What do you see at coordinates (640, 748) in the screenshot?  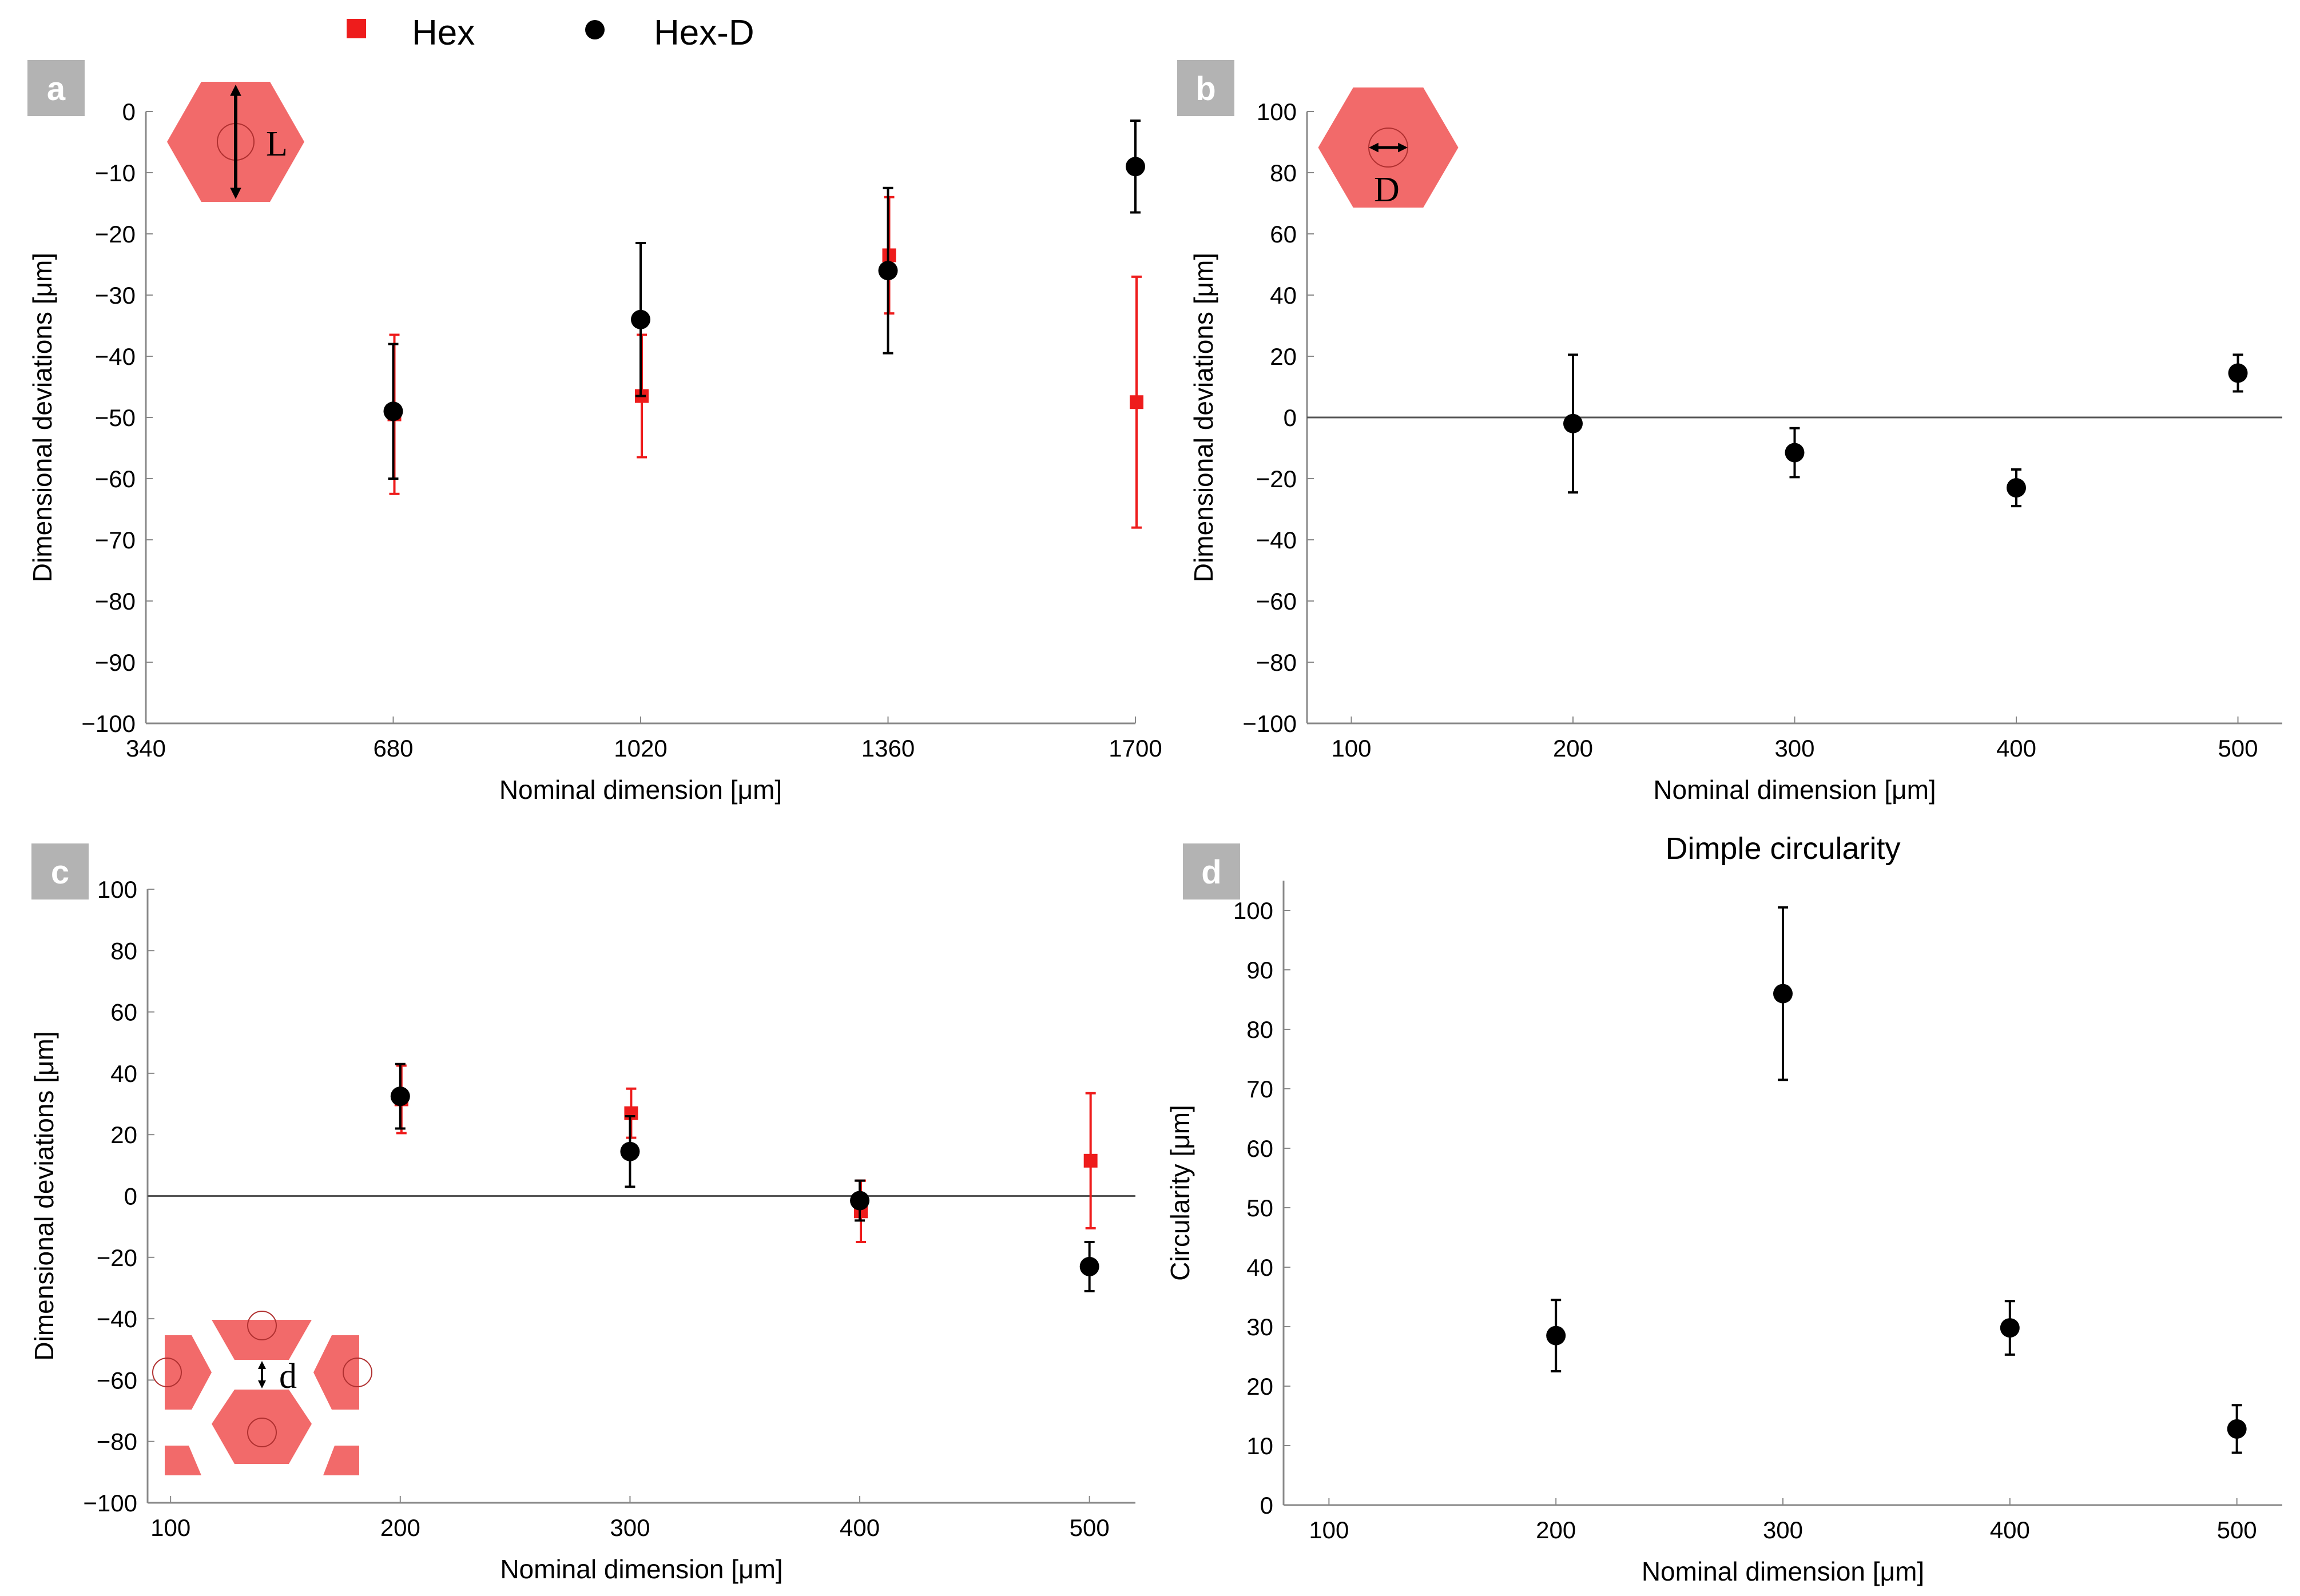 I see `x-tick-label: 1020` at bounding box center [640, 748].